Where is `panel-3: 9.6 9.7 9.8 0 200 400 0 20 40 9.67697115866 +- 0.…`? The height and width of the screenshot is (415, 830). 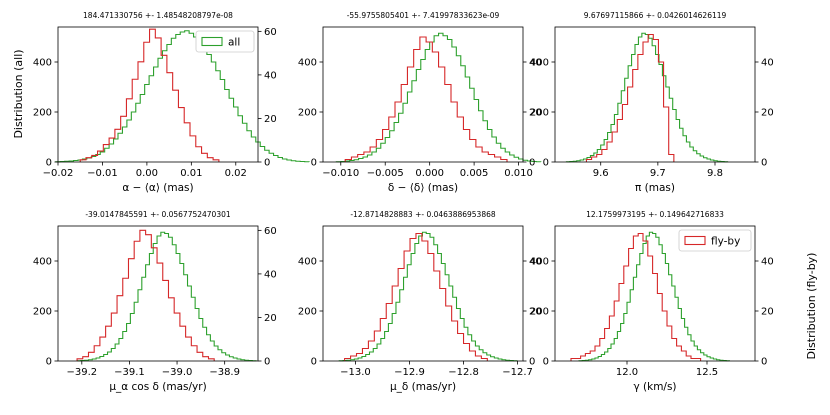 panel-3: 9.6 9.7 9.8 0 200 400 0 20 40 9.67697115866 +- 0.… is located at coordinates (652, 102).